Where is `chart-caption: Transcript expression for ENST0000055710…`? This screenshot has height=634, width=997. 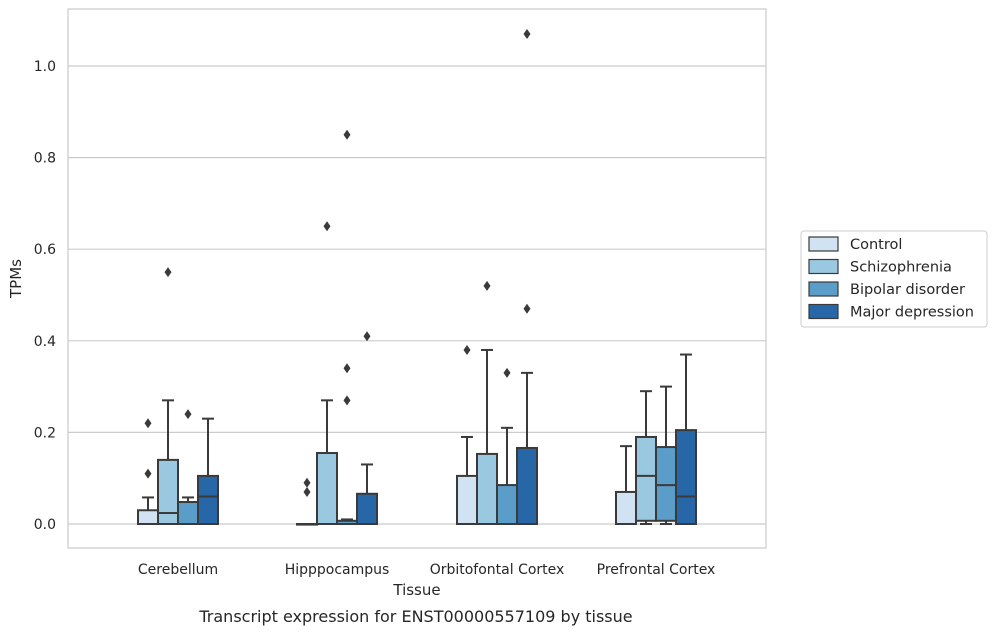 chart-caption: Transcript expression for ENST0000055710… is located at coordinates (415, 616).